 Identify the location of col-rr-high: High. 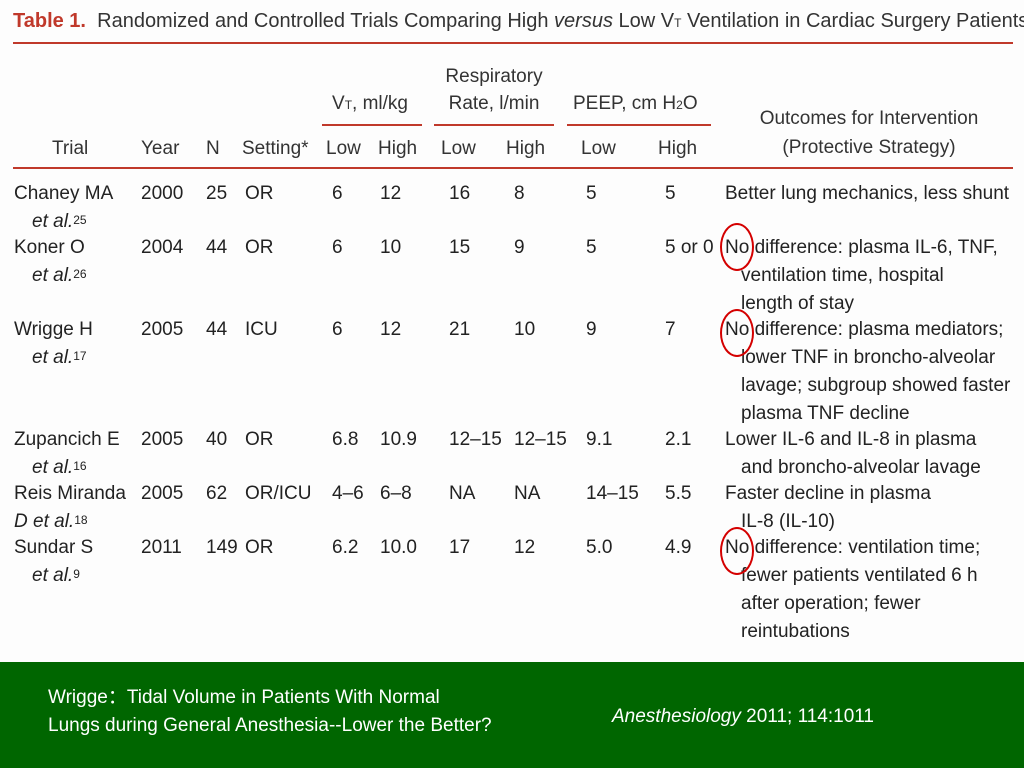
(526, 148).